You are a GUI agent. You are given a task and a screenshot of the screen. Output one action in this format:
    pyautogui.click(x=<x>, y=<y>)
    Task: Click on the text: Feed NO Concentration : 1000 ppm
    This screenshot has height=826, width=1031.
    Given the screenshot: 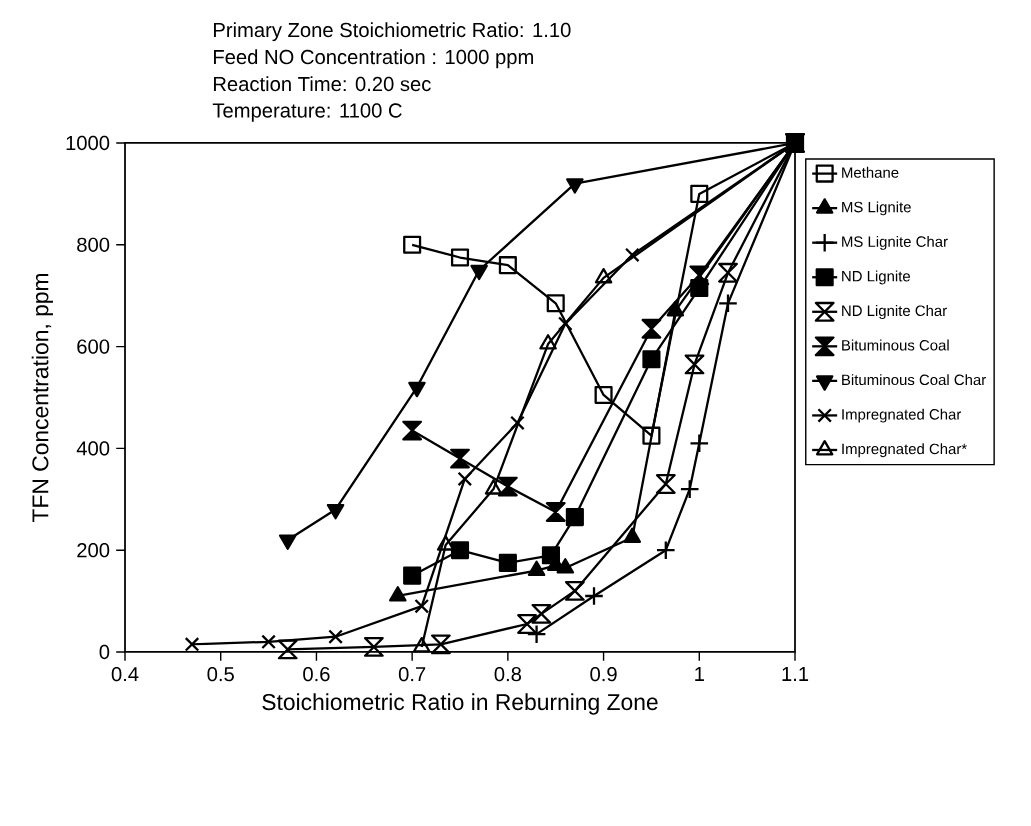 What is the action you would take?
    pyautogui.click(x=373, y=59)
    